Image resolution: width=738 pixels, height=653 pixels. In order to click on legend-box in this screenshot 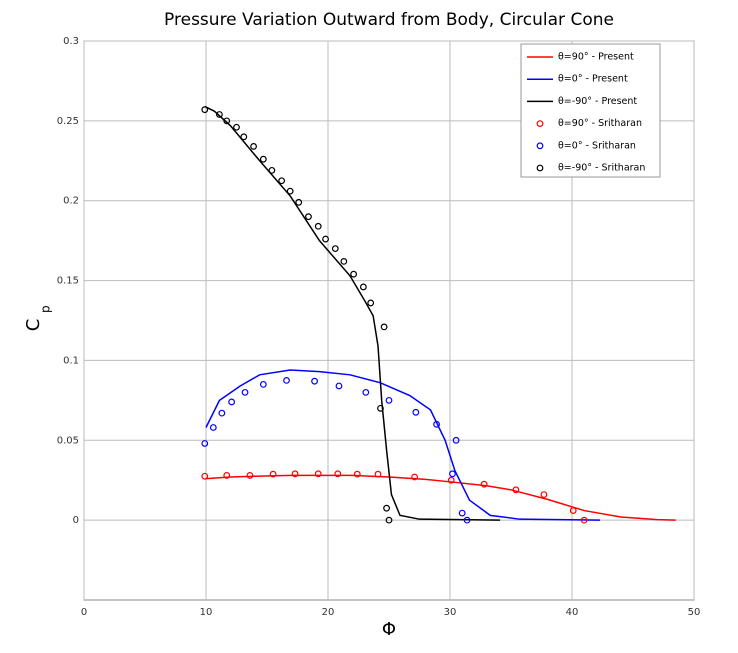, I will do `click(590, 110)`.